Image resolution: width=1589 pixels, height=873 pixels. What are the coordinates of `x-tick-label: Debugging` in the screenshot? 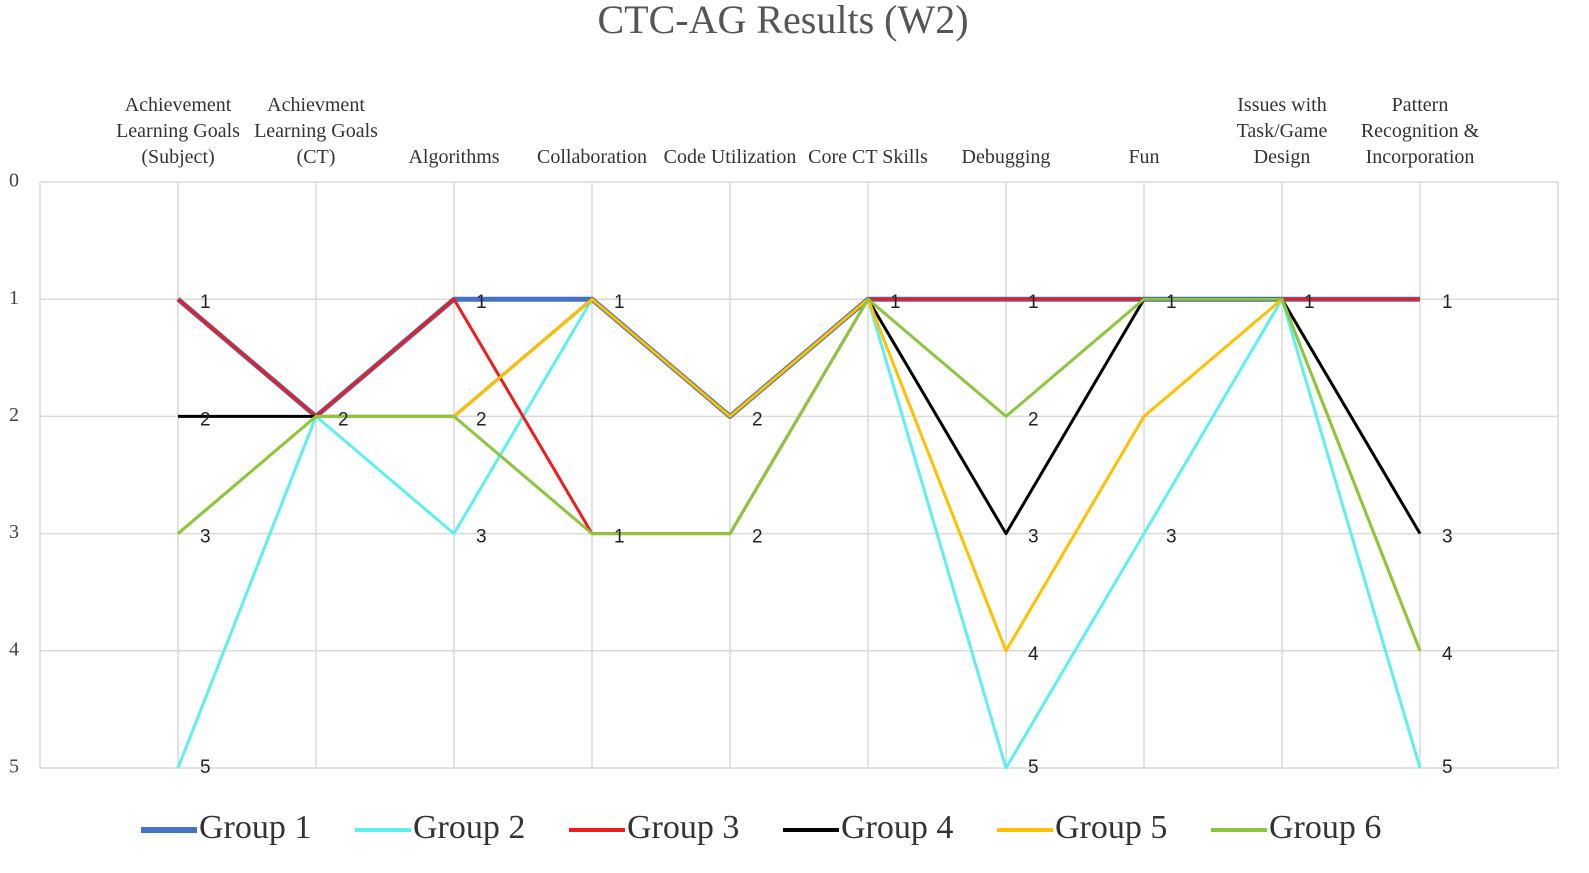 It's located at (1006, 157).